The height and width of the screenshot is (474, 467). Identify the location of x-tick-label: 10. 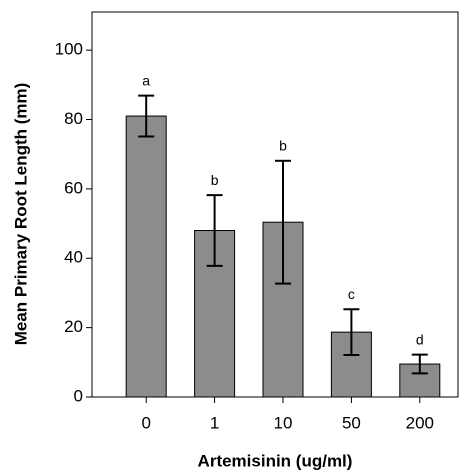
(283, 422).